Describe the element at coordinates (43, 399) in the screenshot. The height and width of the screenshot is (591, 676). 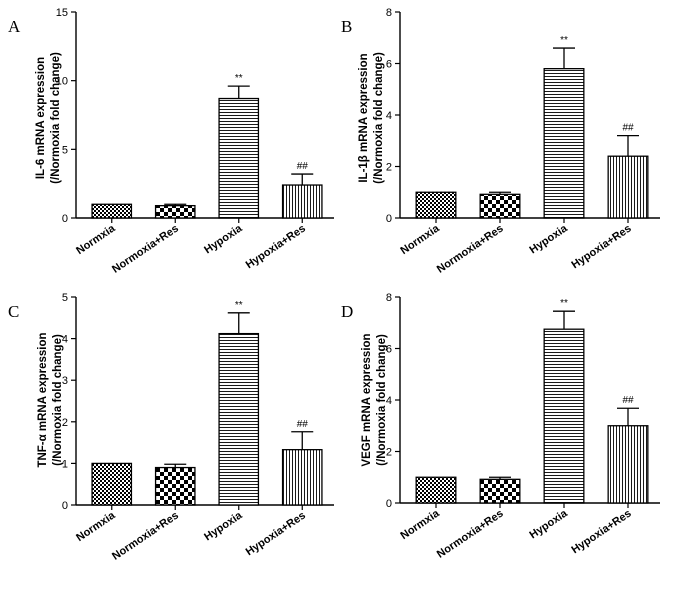
I see `y-axis-title: TNF-α mRNA expression` at that location.